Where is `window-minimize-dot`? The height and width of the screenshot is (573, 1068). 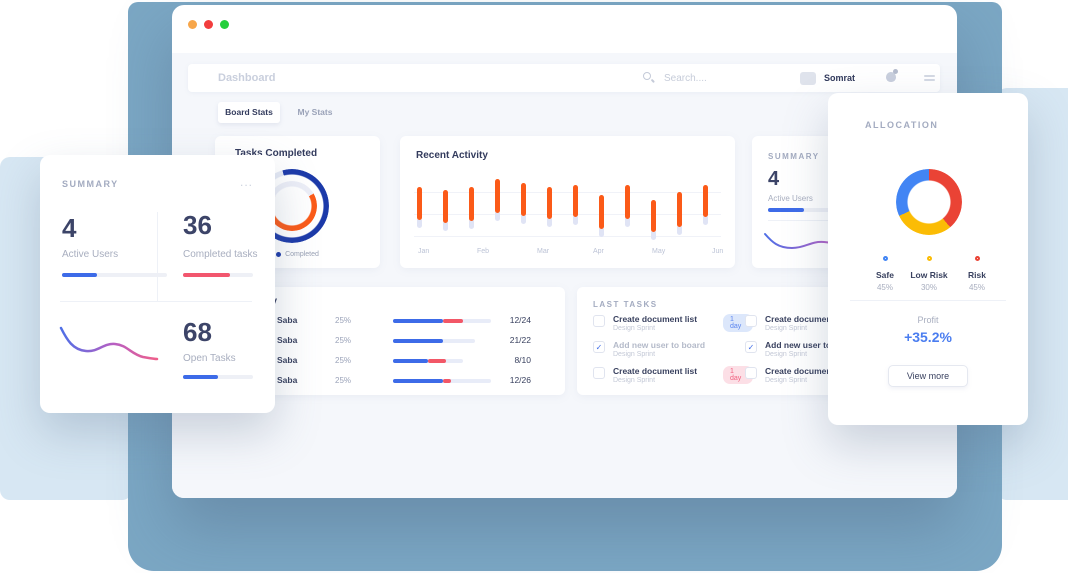 window-minimize-dot is located at coordinates (192, 24).